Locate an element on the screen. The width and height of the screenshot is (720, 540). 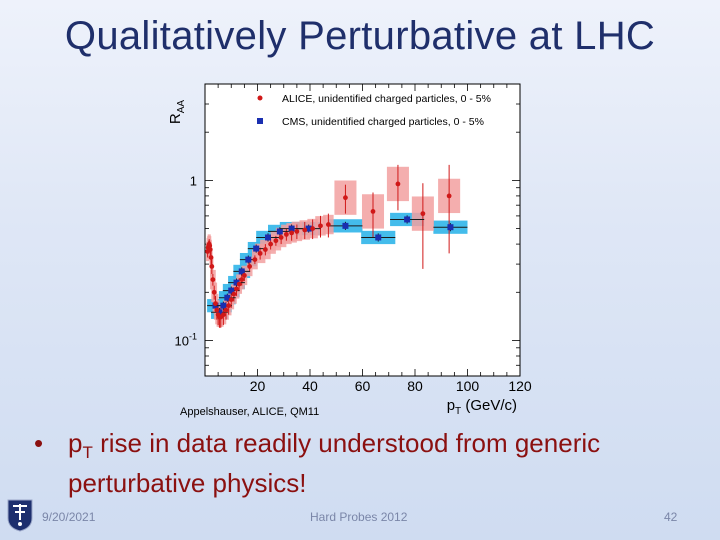
x-tick-label: 100 is located at coordinates (468, 386).